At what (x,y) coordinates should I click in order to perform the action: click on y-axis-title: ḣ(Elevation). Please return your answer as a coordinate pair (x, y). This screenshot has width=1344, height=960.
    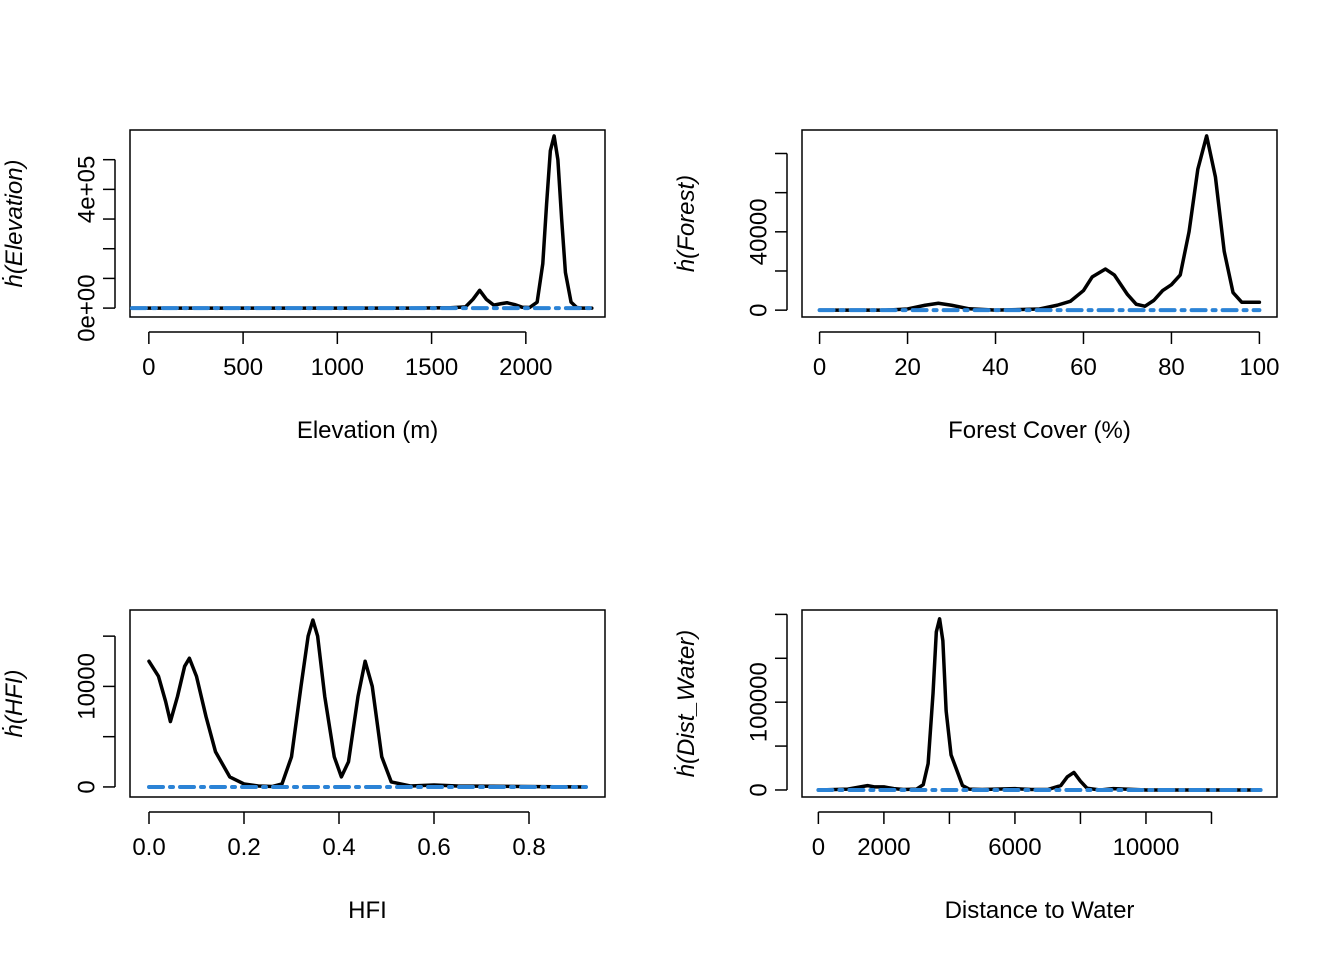
    Looking at the image, I should click on (14, 223).